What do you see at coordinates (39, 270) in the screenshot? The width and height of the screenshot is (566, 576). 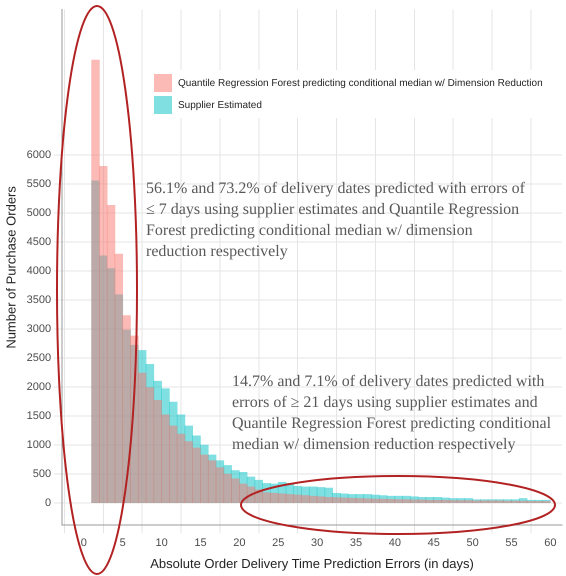 I see `y-tick-label: 4000` at bounding box center [39, 270].